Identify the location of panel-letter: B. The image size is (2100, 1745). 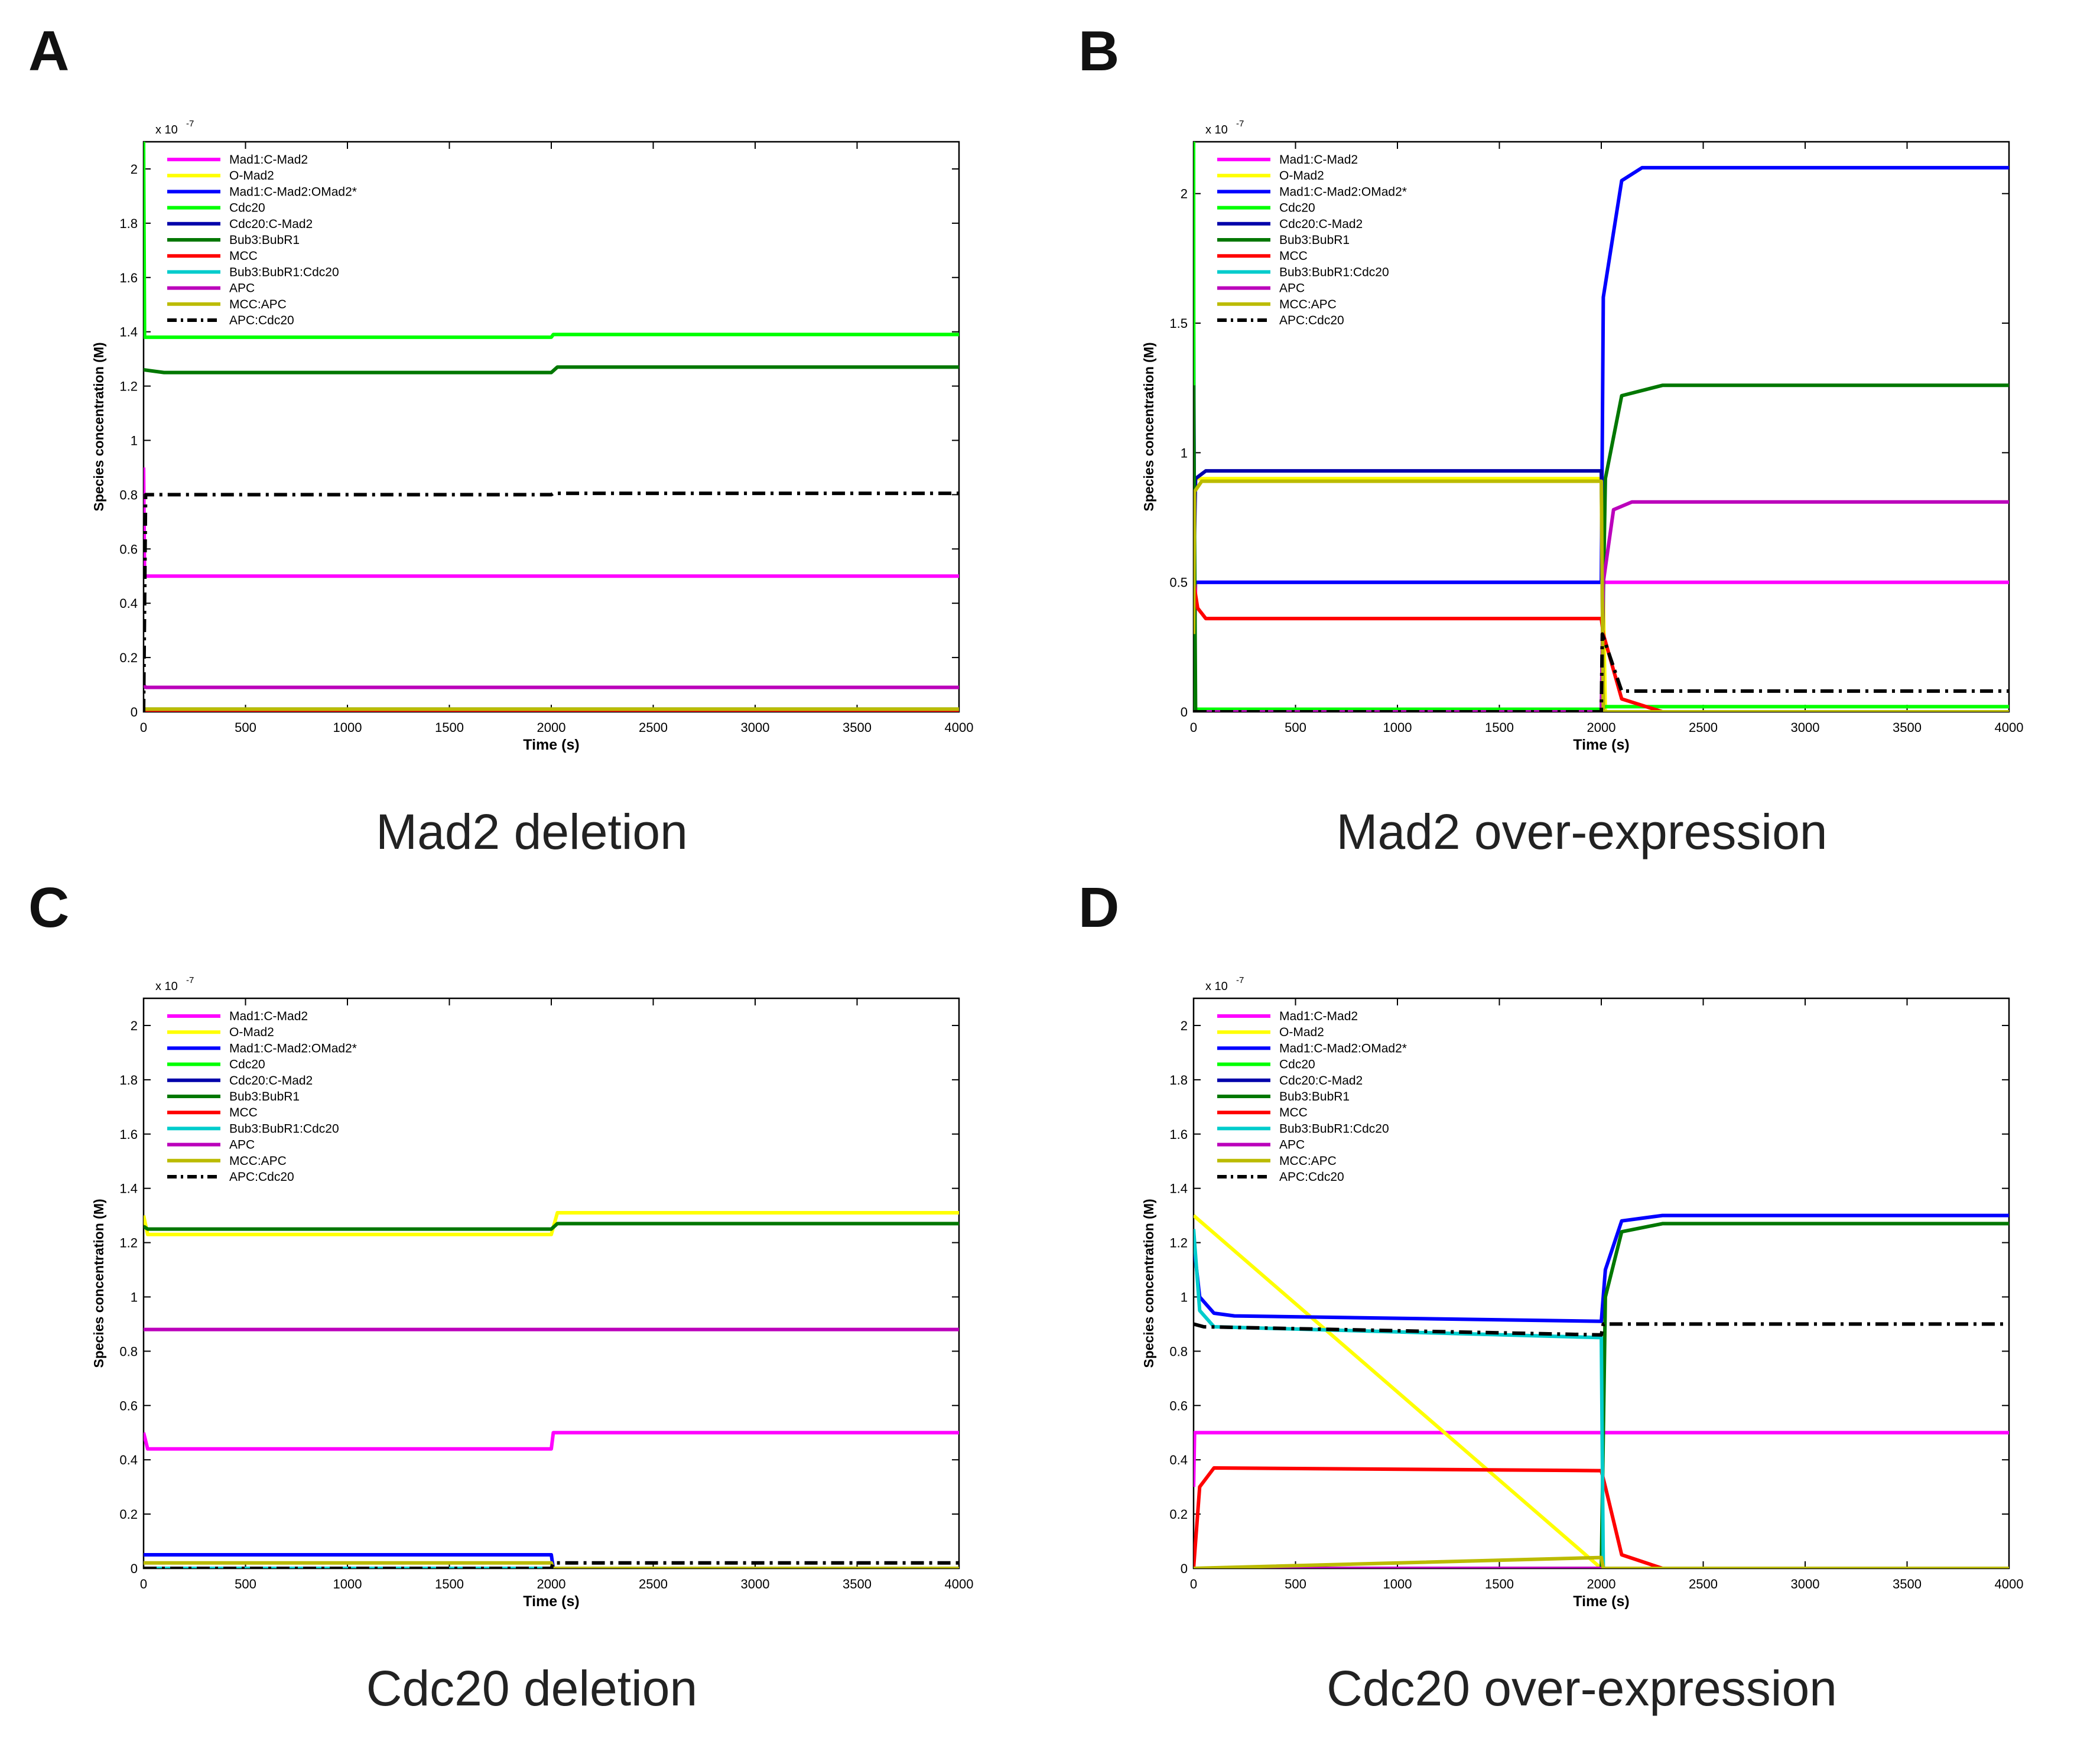
(1099, 51).